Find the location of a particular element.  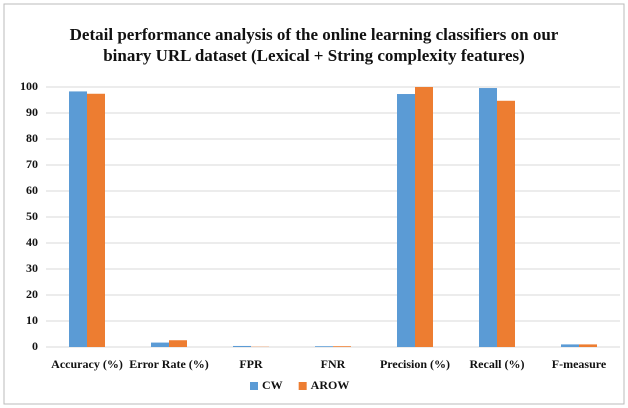

y-tick-label: 60 is located at coordinates (32, 190).